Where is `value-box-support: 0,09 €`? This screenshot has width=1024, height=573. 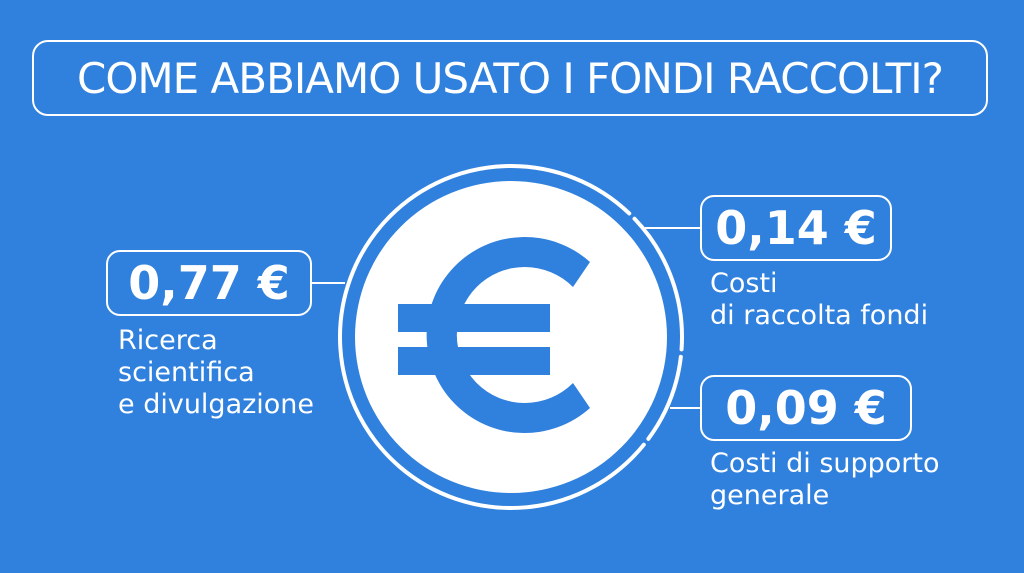 value-box-support: 0,09 € is located at coordinates (806, 408).